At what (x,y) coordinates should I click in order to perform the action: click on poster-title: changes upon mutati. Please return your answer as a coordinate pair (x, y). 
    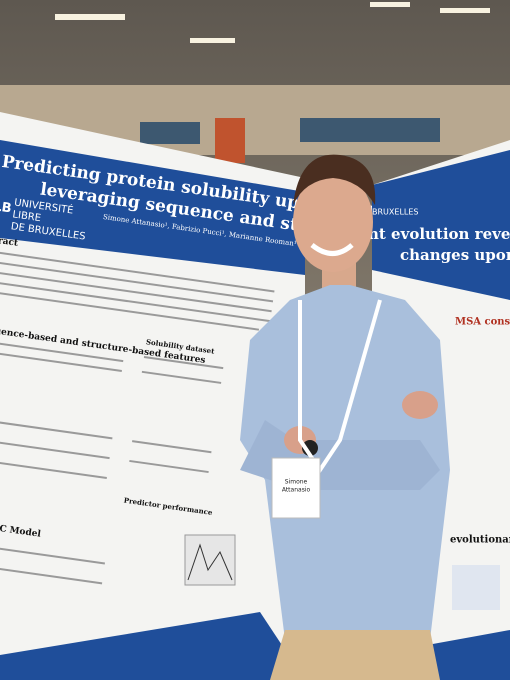
    Looking at the image, I should click on (455, 255).